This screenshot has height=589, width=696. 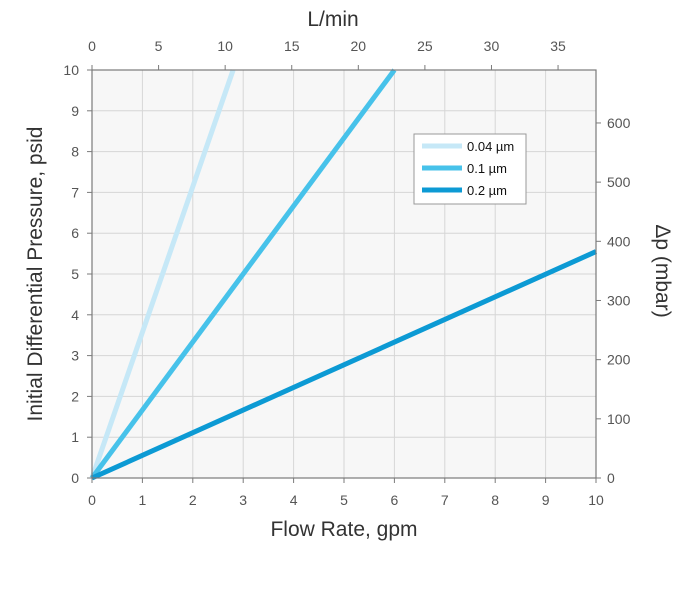 What do you see at coordinates (75, 478) in the screenshot?
I see `y-tick-label: 0` at bounding box center [75, 478].